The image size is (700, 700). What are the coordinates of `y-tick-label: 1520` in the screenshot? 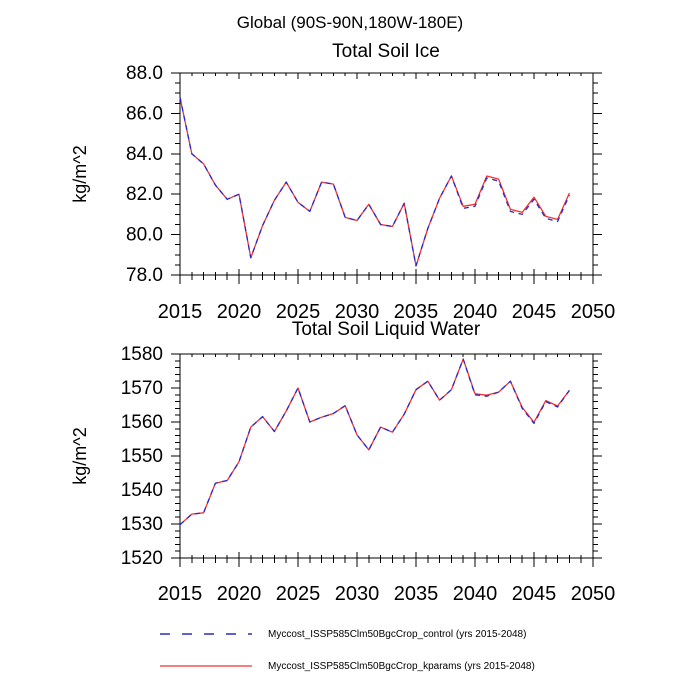 It's located at (142, 558).